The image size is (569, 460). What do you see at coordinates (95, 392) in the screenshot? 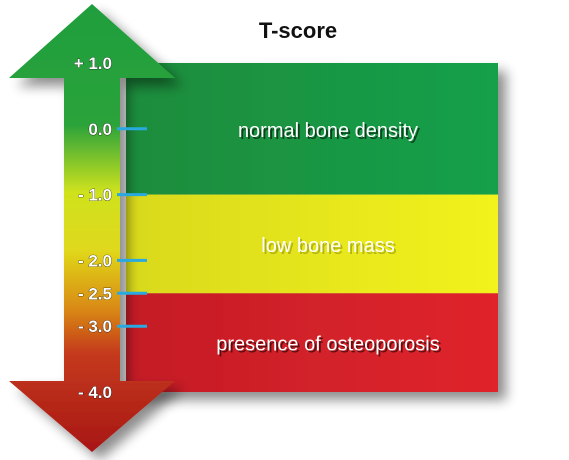
I see `tick-label: - 4.0` at bounding box center [95, 392].